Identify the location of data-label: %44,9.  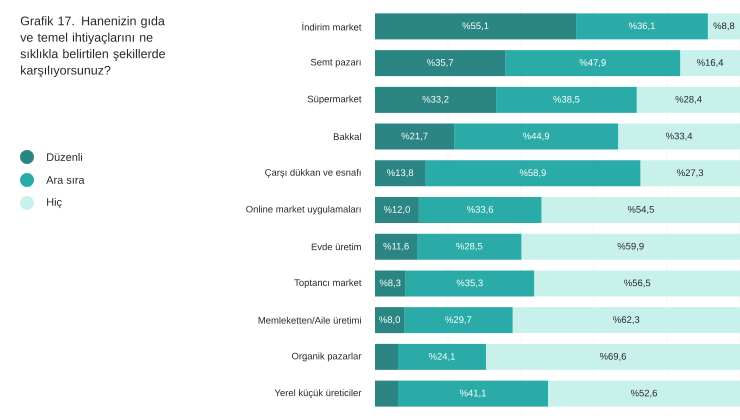
(536, 136).